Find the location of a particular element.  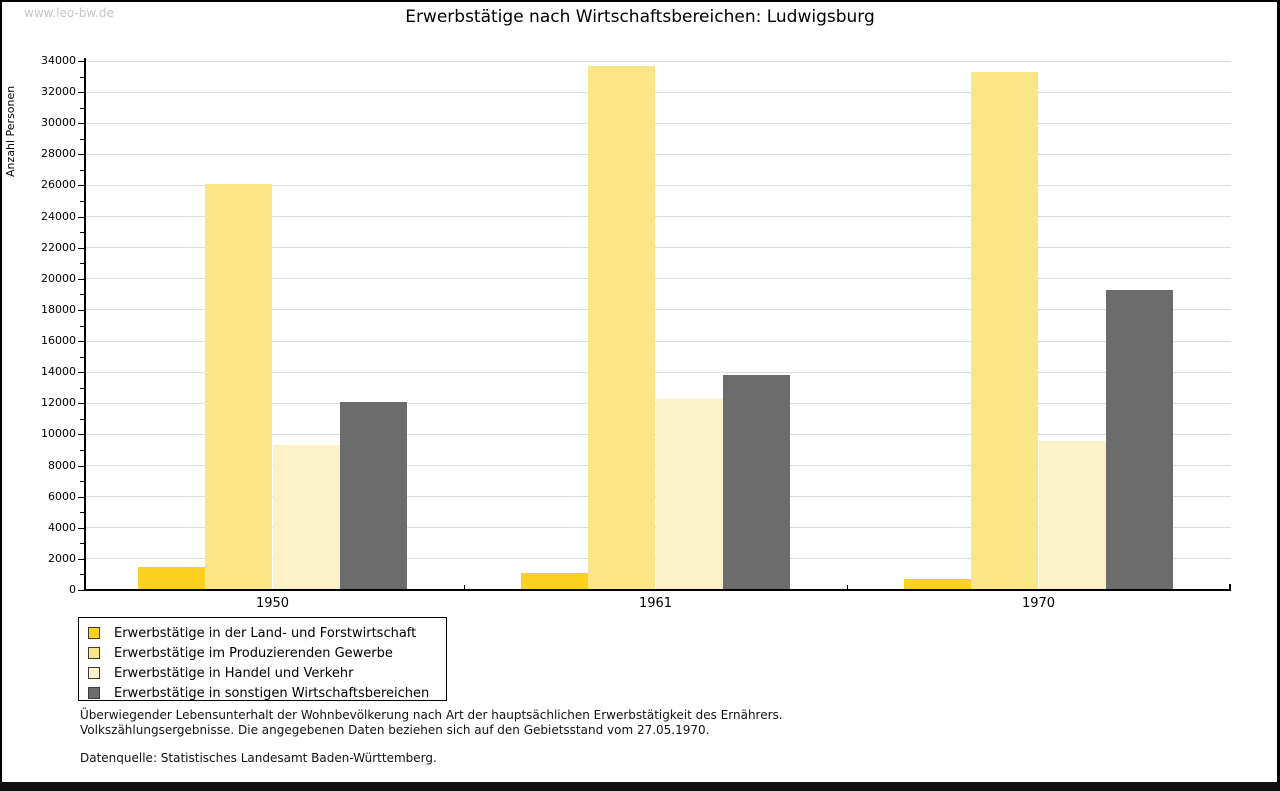

bar-1970-s1 is located at coordinates (938, 584).